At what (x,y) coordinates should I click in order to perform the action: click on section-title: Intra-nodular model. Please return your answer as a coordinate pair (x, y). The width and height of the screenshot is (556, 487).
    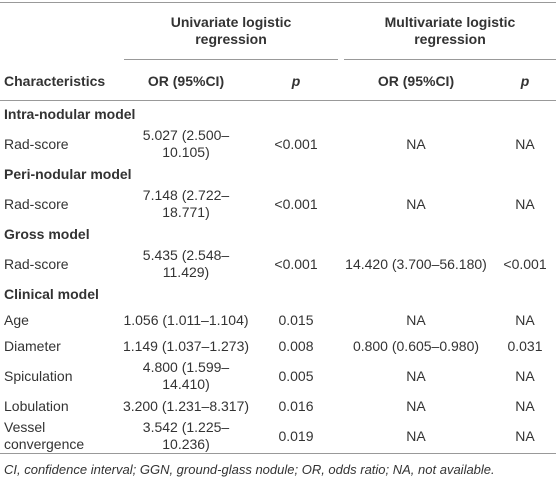
    Looking at the image, I should click on (70, 113).